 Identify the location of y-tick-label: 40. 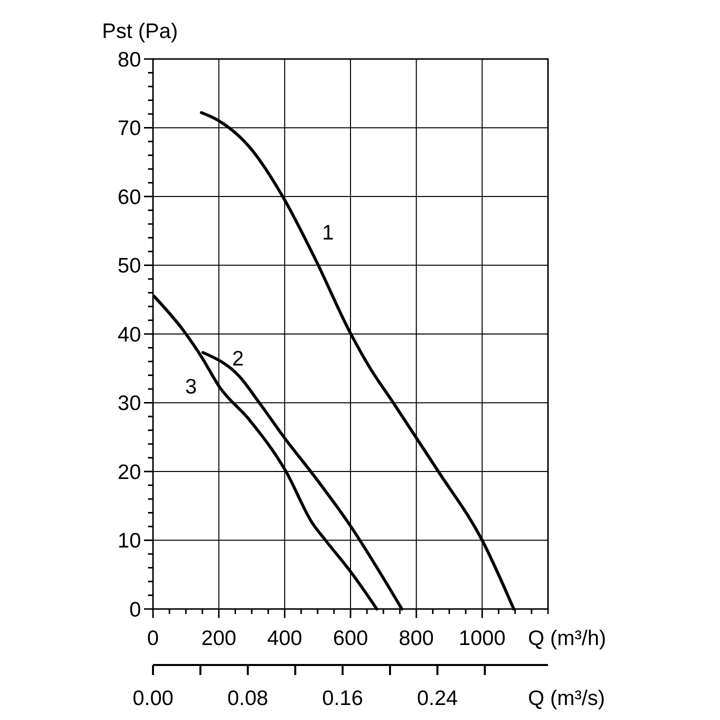
(129, 334).